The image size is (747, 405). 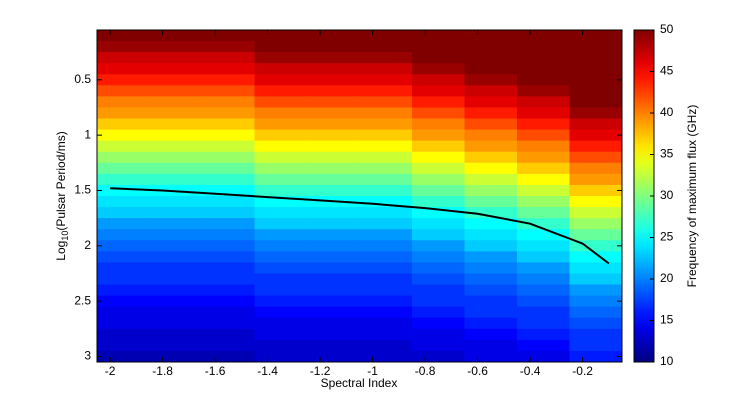 I want to click on x-tick-label: -0.6, so click(x=477, y=371).